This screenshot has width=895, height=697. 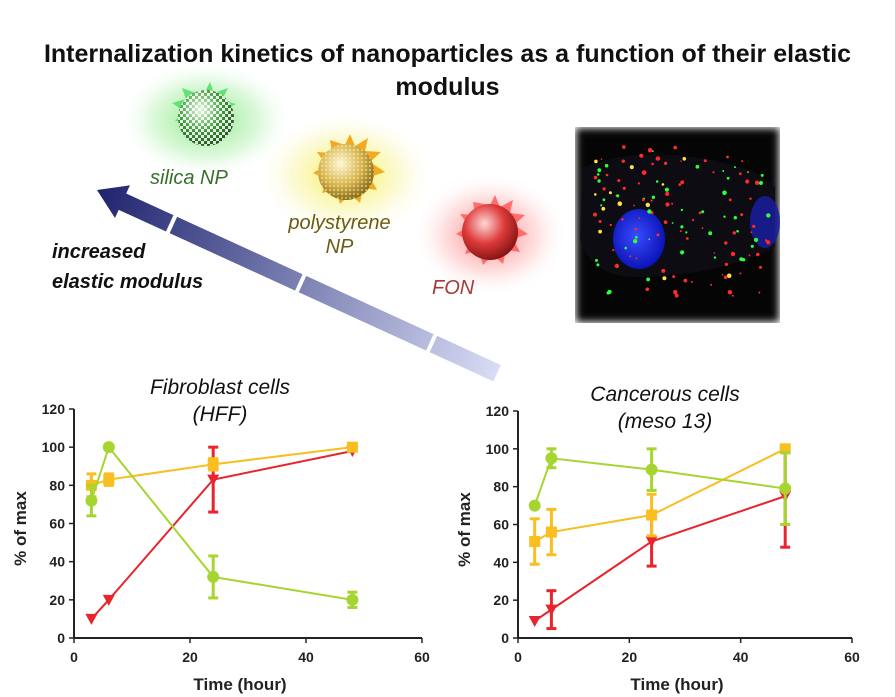 What do you see at coordinates (74, 657) in the screenshot?
I see `x-tick-label: 0` at bounding box center [74, 657].